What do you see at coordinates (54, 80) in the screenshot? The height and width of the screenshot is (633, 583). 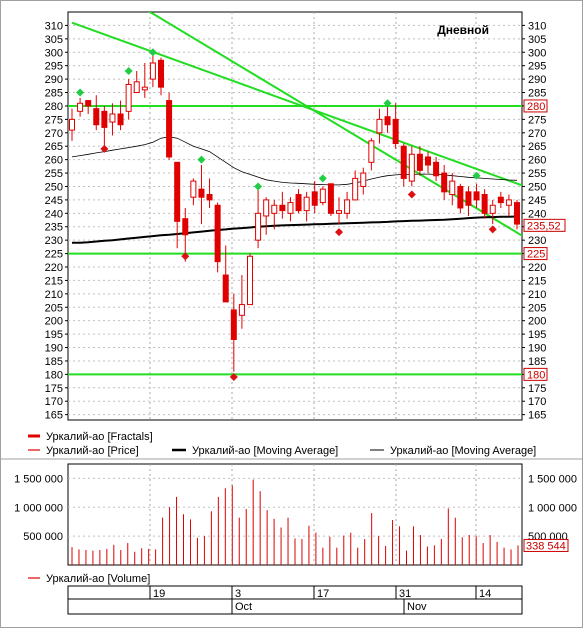 I see `price-tick-label-left: 290` at bounding box center [54, 80].